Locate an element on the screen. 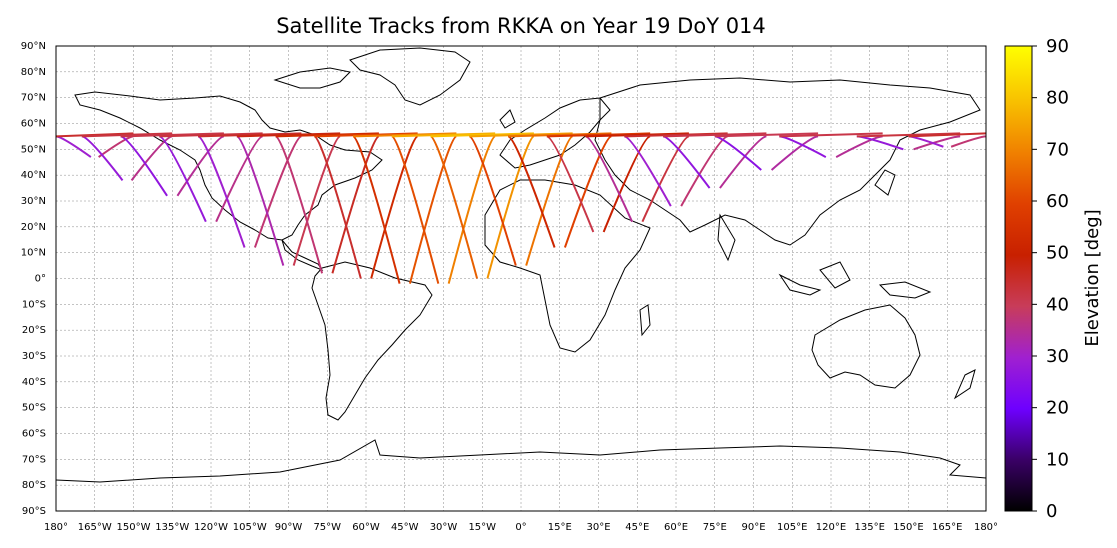  latitude-label: 50°N is located at coordinates (33, 149).